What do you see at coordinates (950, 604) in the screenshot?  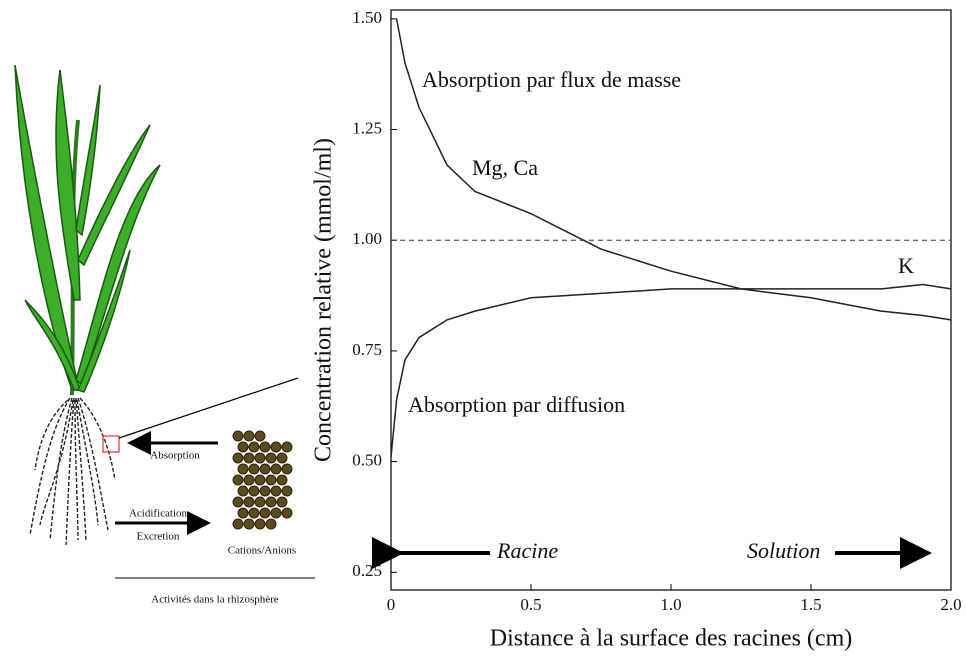 I see `x-tick-label: 2.0` at bounding box center [950, 604].